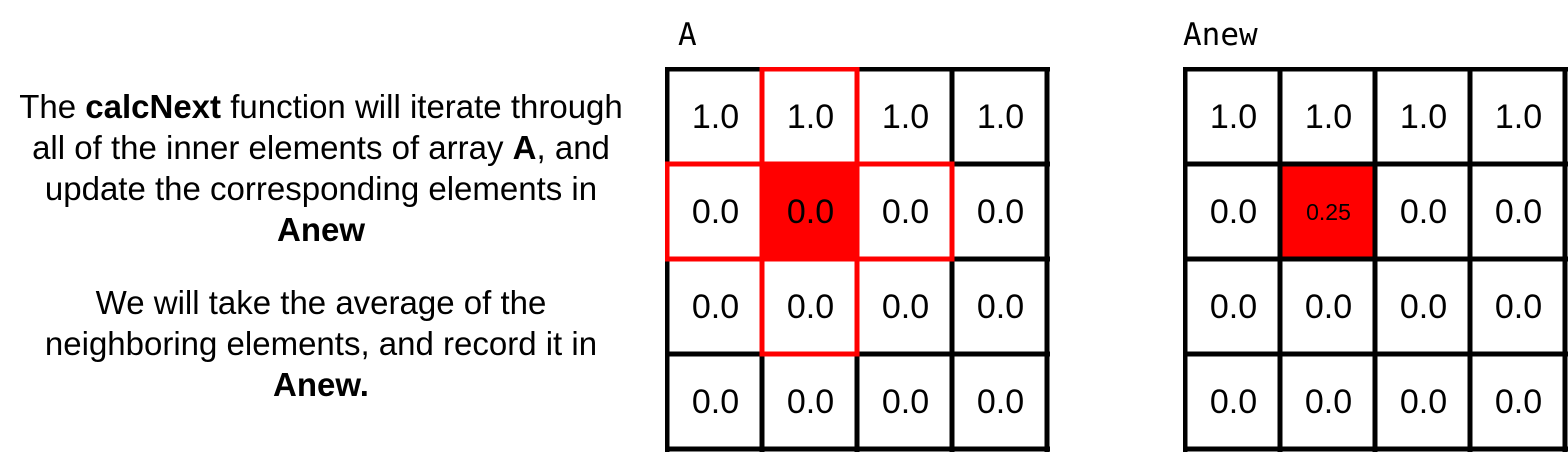 The width and height of the screenshot is (1568, 452). What do you see at coordinates (524, 147) in the screenshot?
I see `array-name-a: A` at bounding box center [524, 147].